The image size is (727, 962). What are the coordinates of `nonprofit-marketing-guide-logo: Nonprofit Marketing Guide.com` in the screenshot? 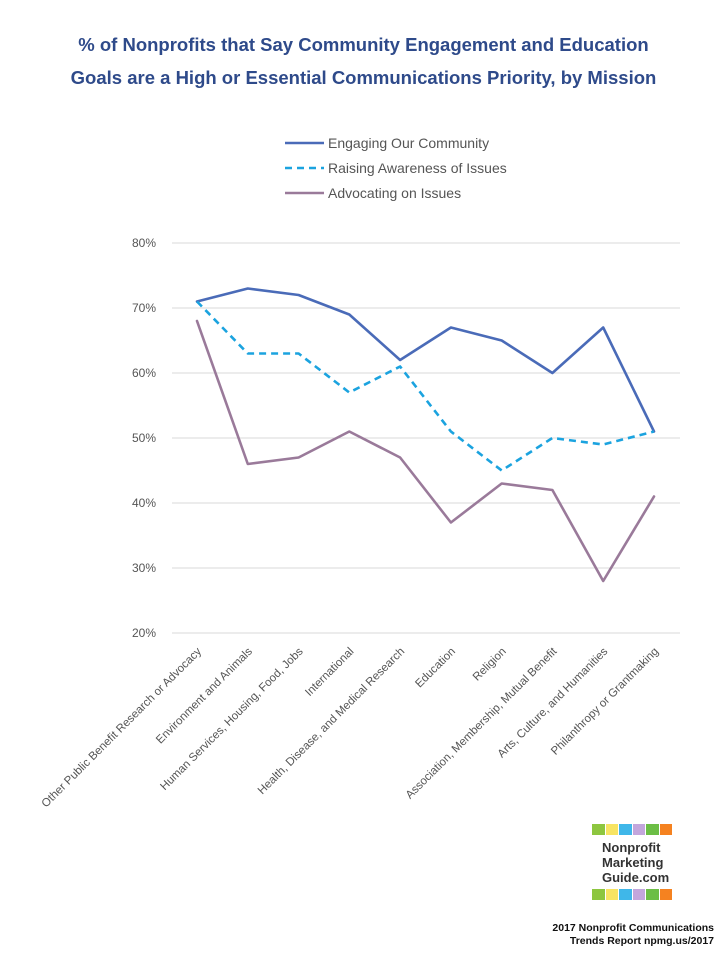 It's located at (632, 862).